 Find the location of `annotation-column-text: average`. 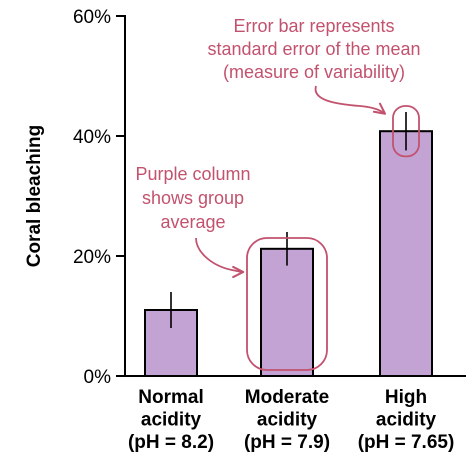

annotation-column-text: average is located at coordinates (192, 222).